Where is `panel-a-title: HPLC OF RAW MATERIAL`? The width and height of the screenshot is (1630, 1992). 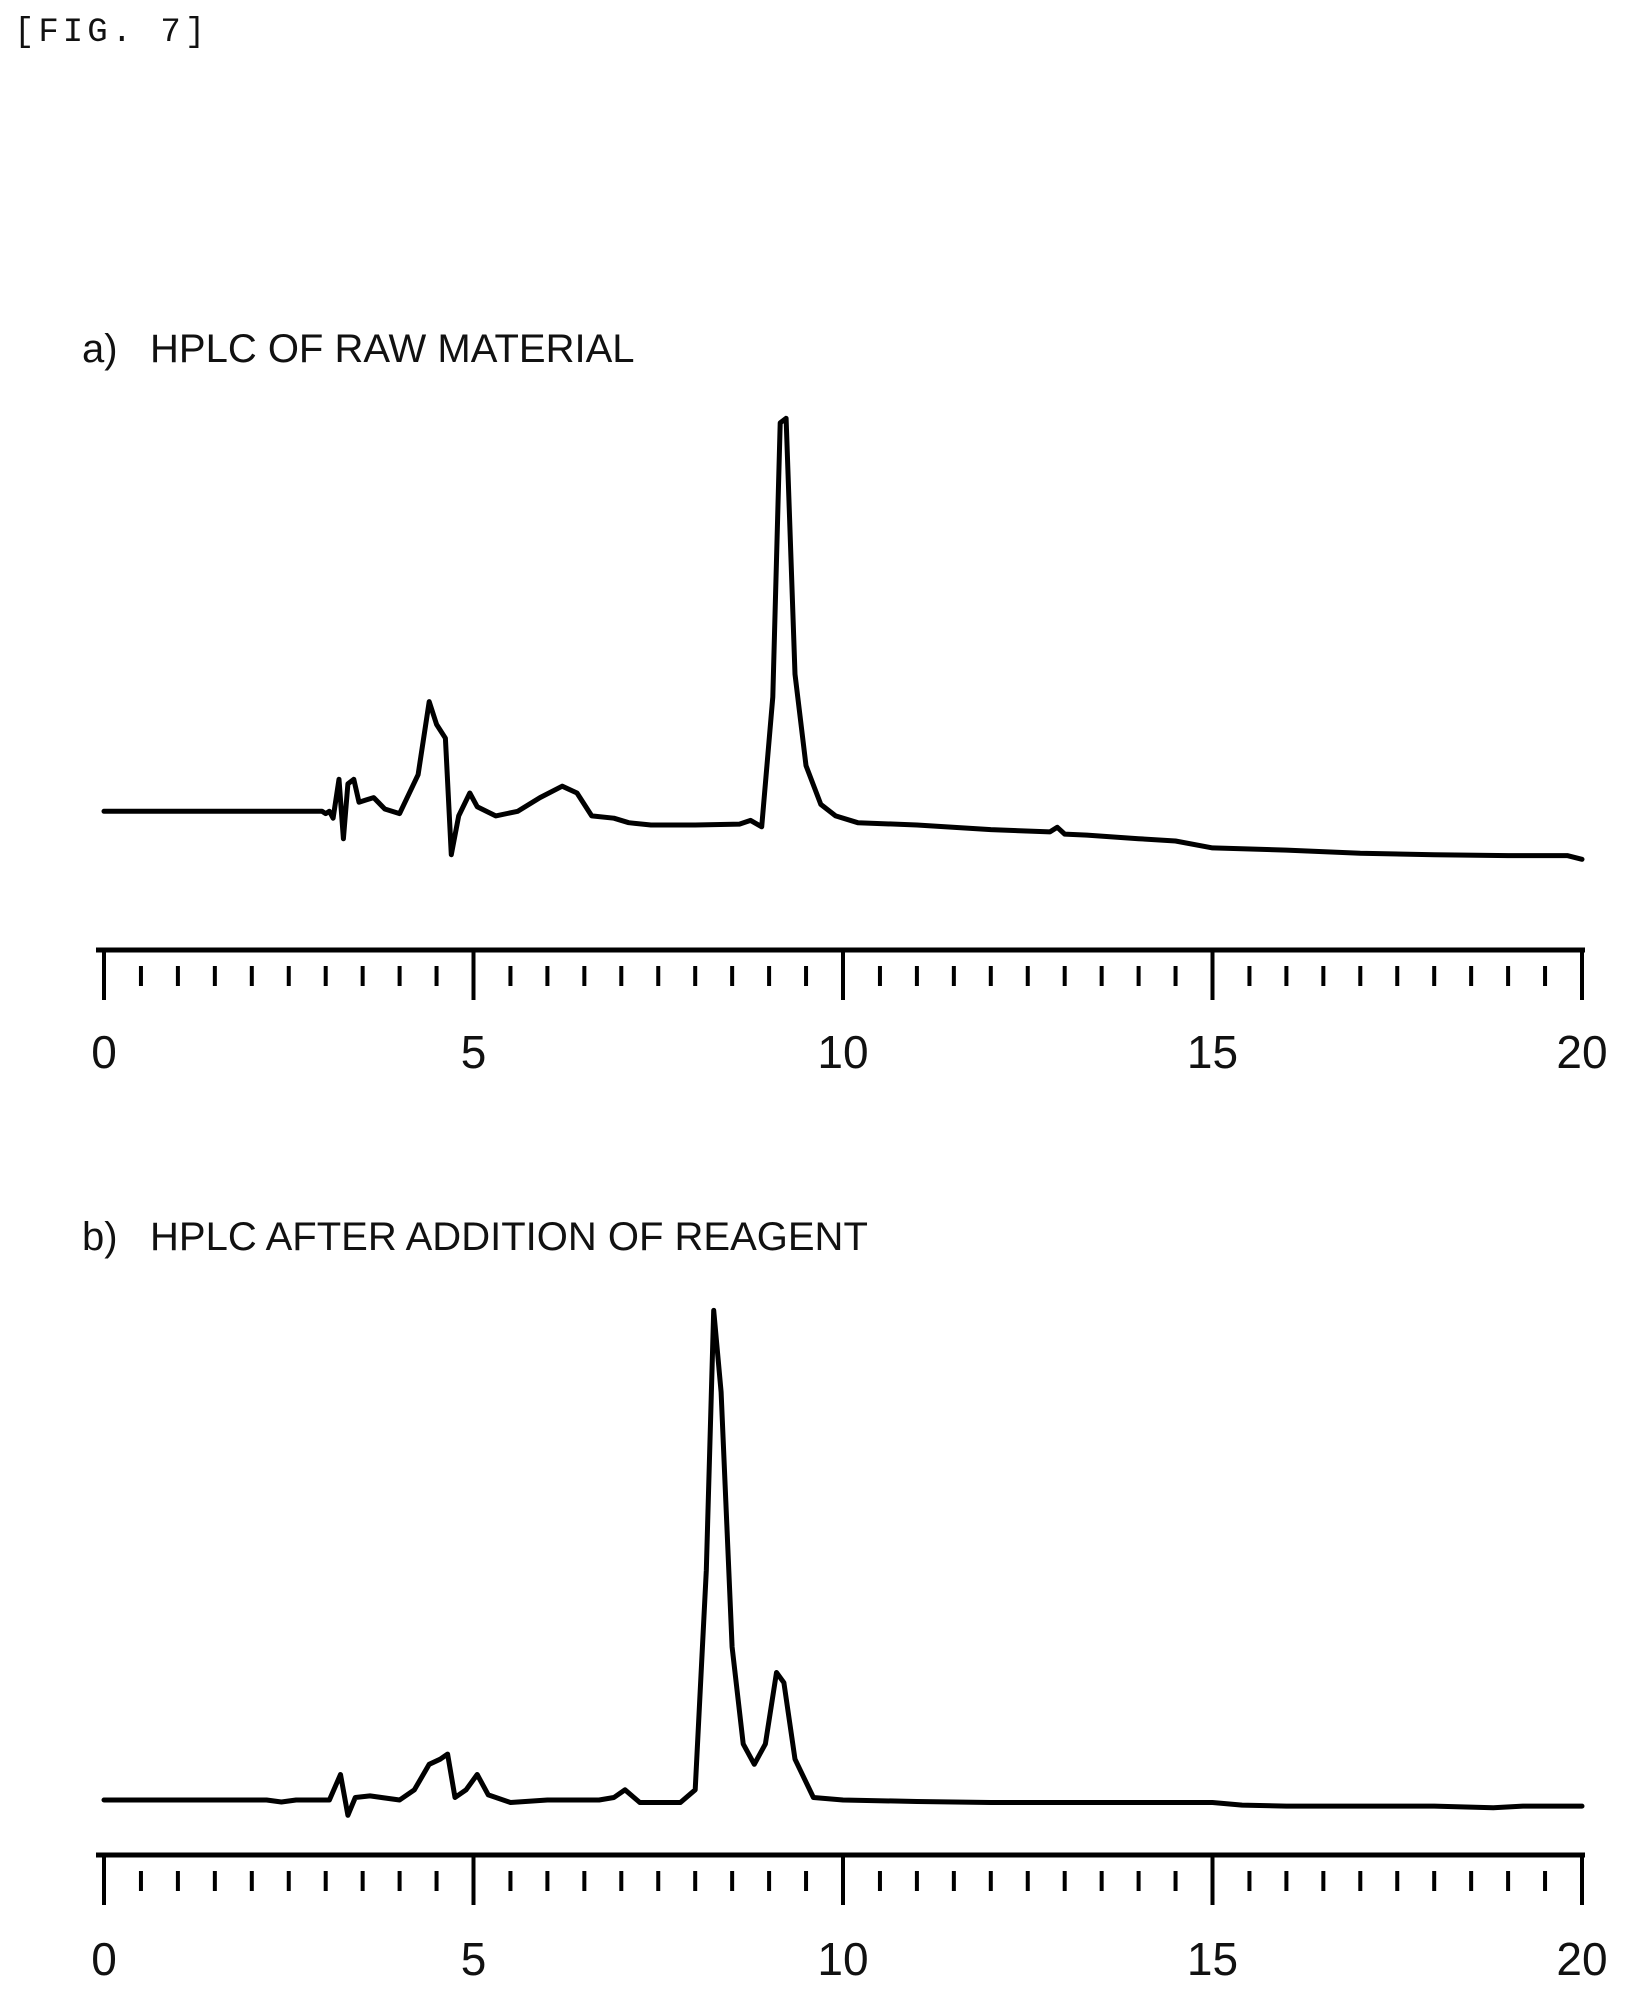 panel-a-title: HPLC OF RAW MATERIAL is located at coordinates (392, 349).